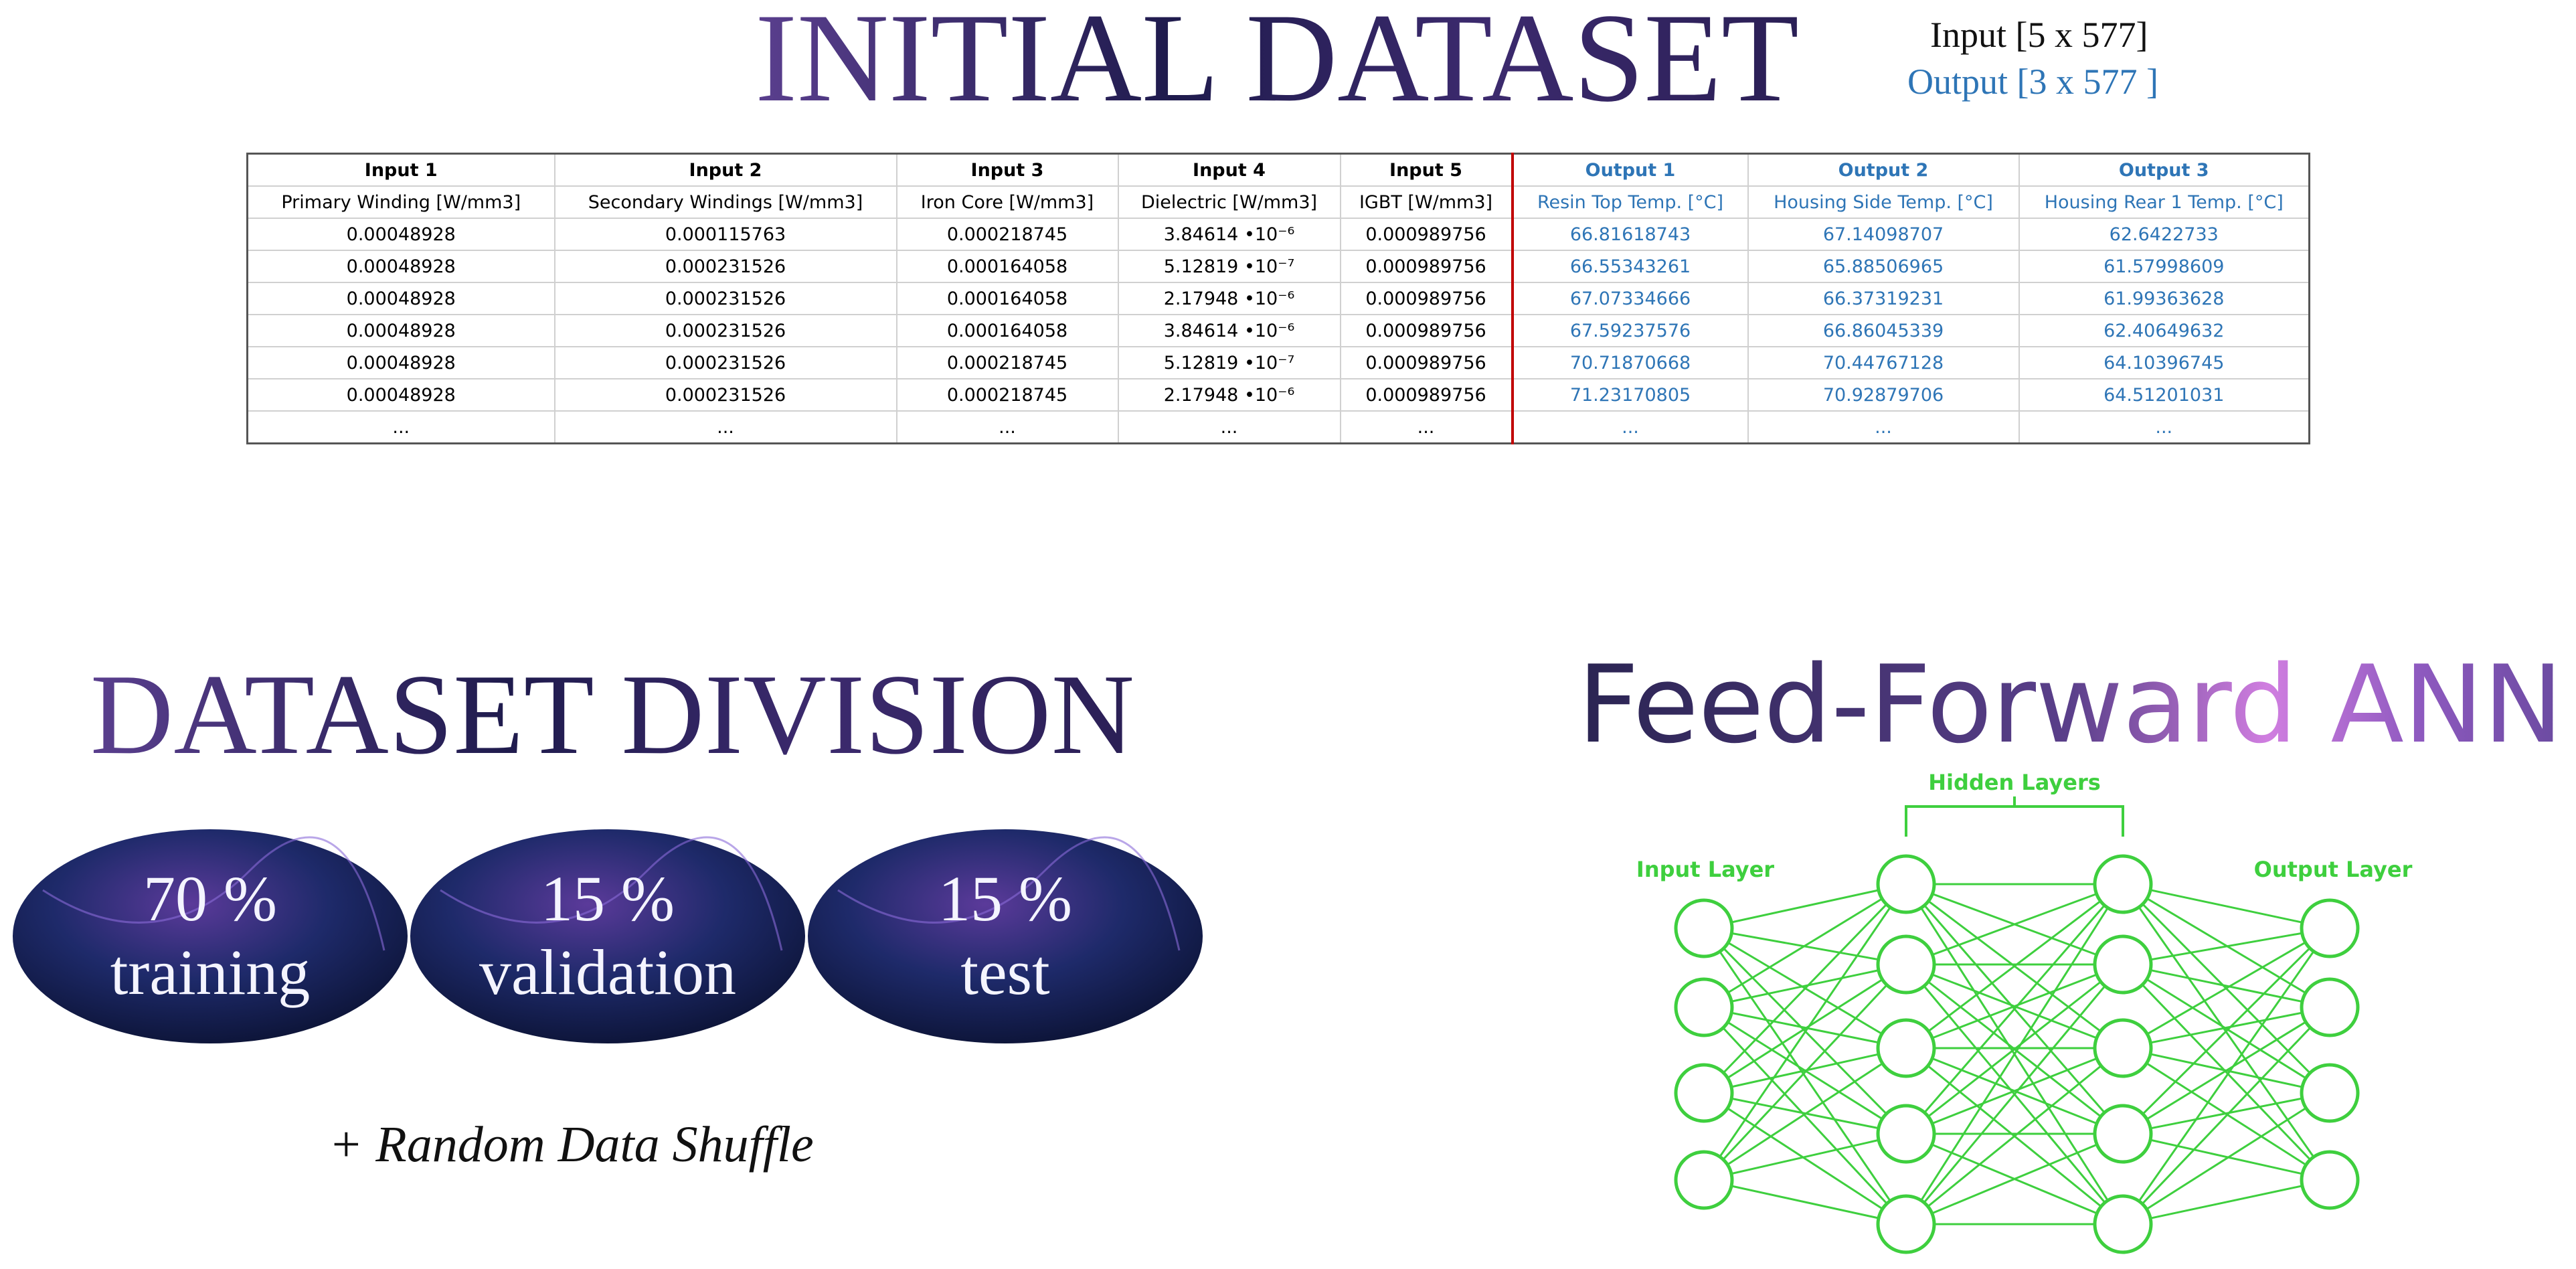 The image size is (2576, 1269). I want to click on table-cell: 67.14098707, so click(1883, 234).